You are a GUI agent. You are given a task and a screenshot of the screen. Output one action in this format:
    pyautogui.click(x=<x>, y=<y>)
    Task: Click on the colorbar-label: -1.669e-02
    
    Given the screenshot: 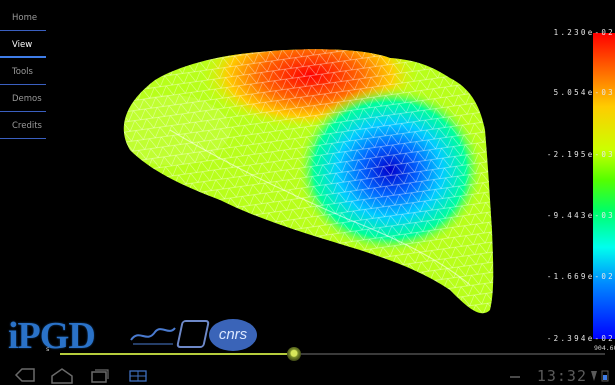 What is the action you would take?
    pyautogui.click(x=580, y=276)
    